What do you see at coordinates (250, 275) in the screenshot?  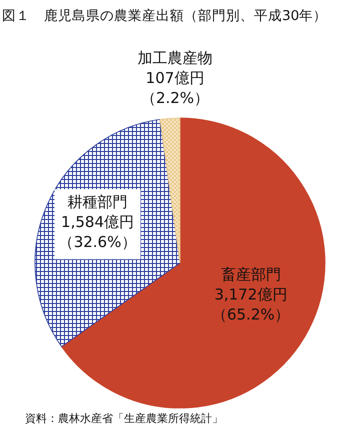 I see `slice-label: 畜産部門` at bounding box center [250, 275].